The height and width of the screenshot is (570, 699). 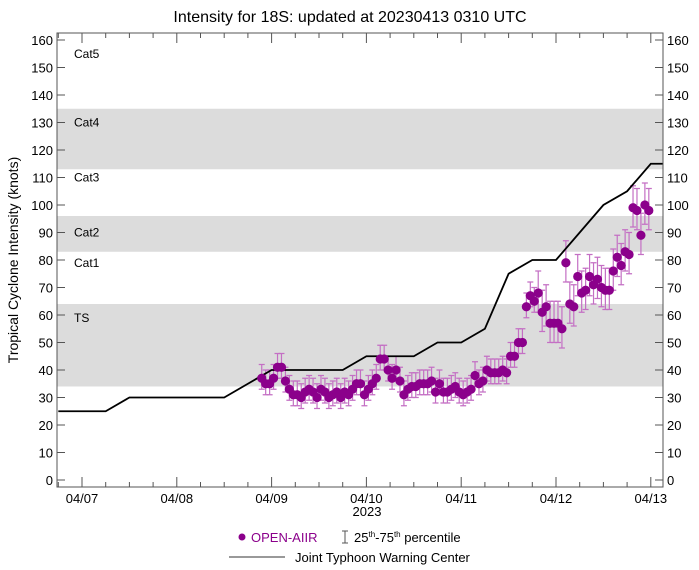 What do you see at coordinates (46, 260) in the screenshot?
I see `y-tick-label: 80` at bounding box center [46, 260].